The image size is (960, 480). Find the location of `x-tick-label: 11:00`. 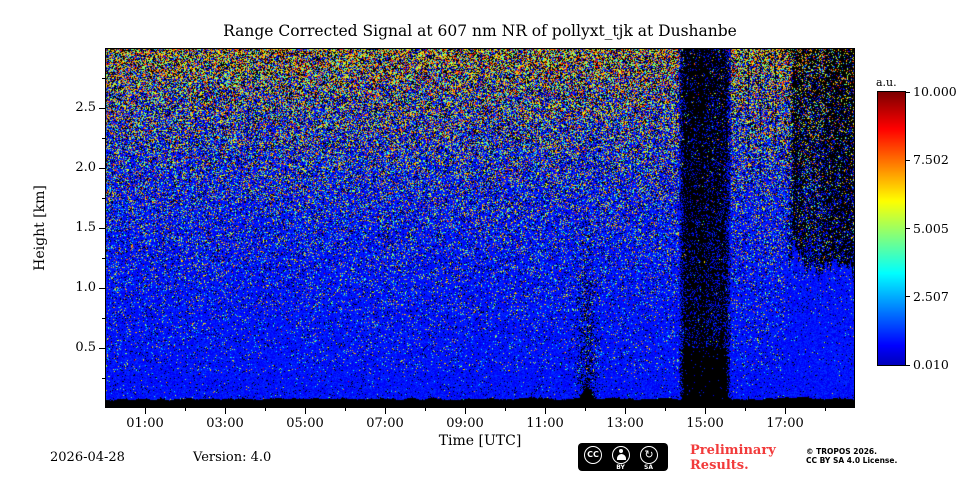

x-tick-label: 11:00 is located at coordinates (545, 423).